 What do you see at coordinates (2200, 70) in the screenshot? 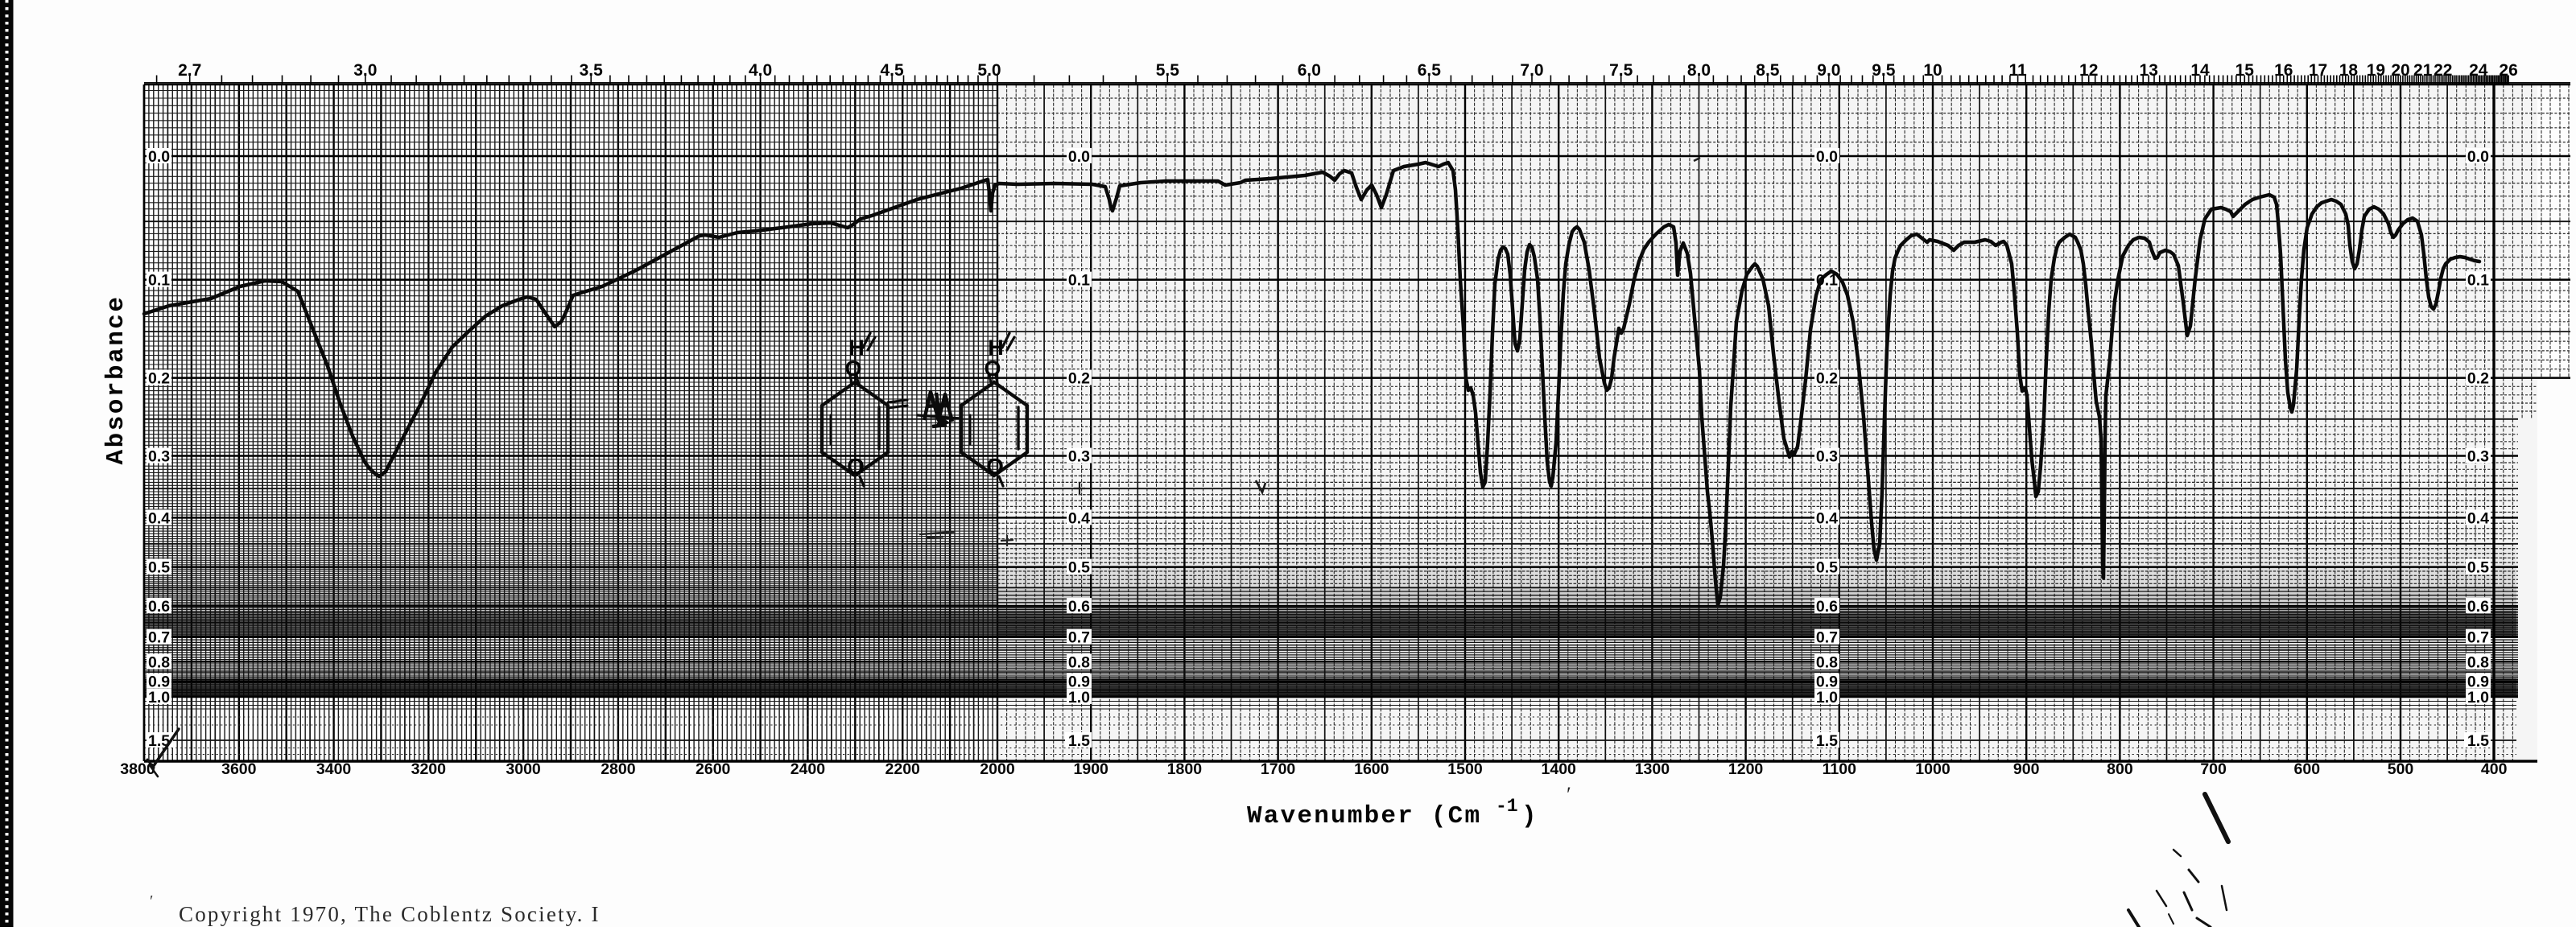
I see `svg-text: 14` at bounding box center [2200, 70].